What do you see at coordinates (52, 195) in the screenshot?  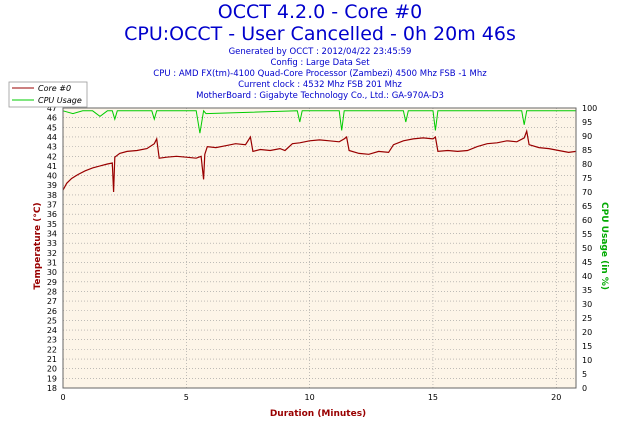 I see `y-tick-left: 38` at bounding box center [52, 195].